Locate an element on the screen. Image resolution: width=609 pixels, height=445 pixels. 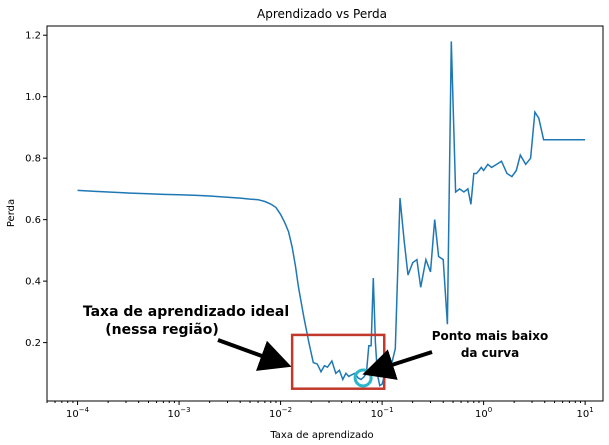
x-axis-label: Taxa de aprendizado is located at coordinates (321, 435).